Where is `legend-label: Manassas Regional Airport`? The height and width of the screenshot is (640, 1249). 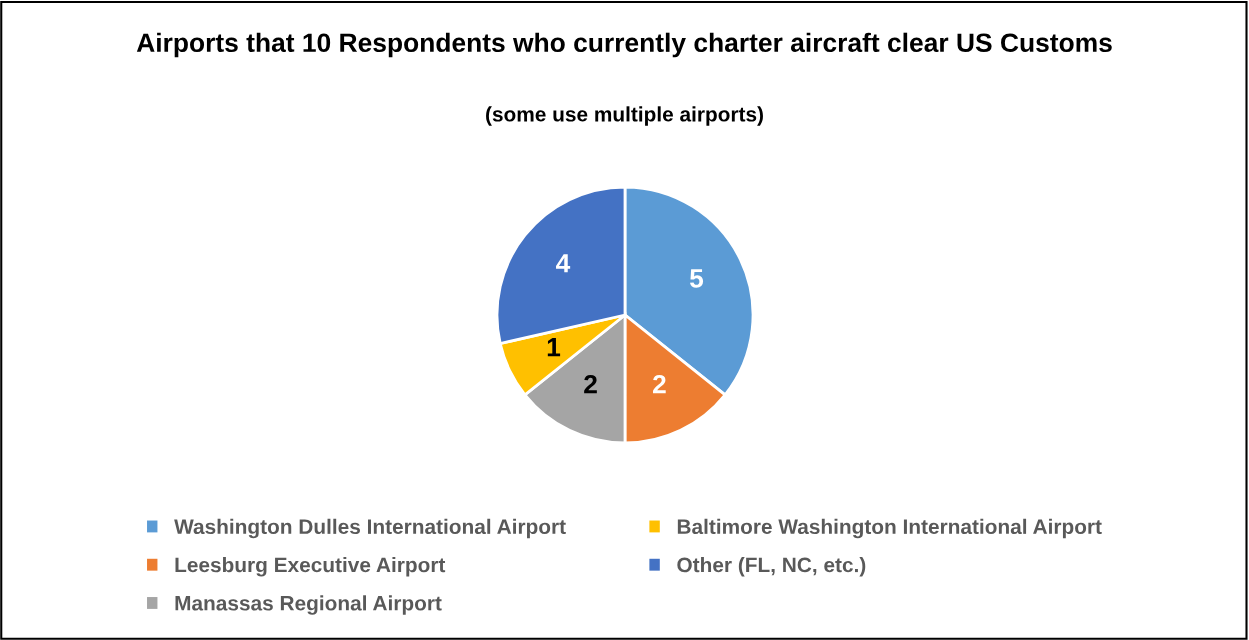 legend-label: Manassas Regional Airport is located at coordinates (308, 605).